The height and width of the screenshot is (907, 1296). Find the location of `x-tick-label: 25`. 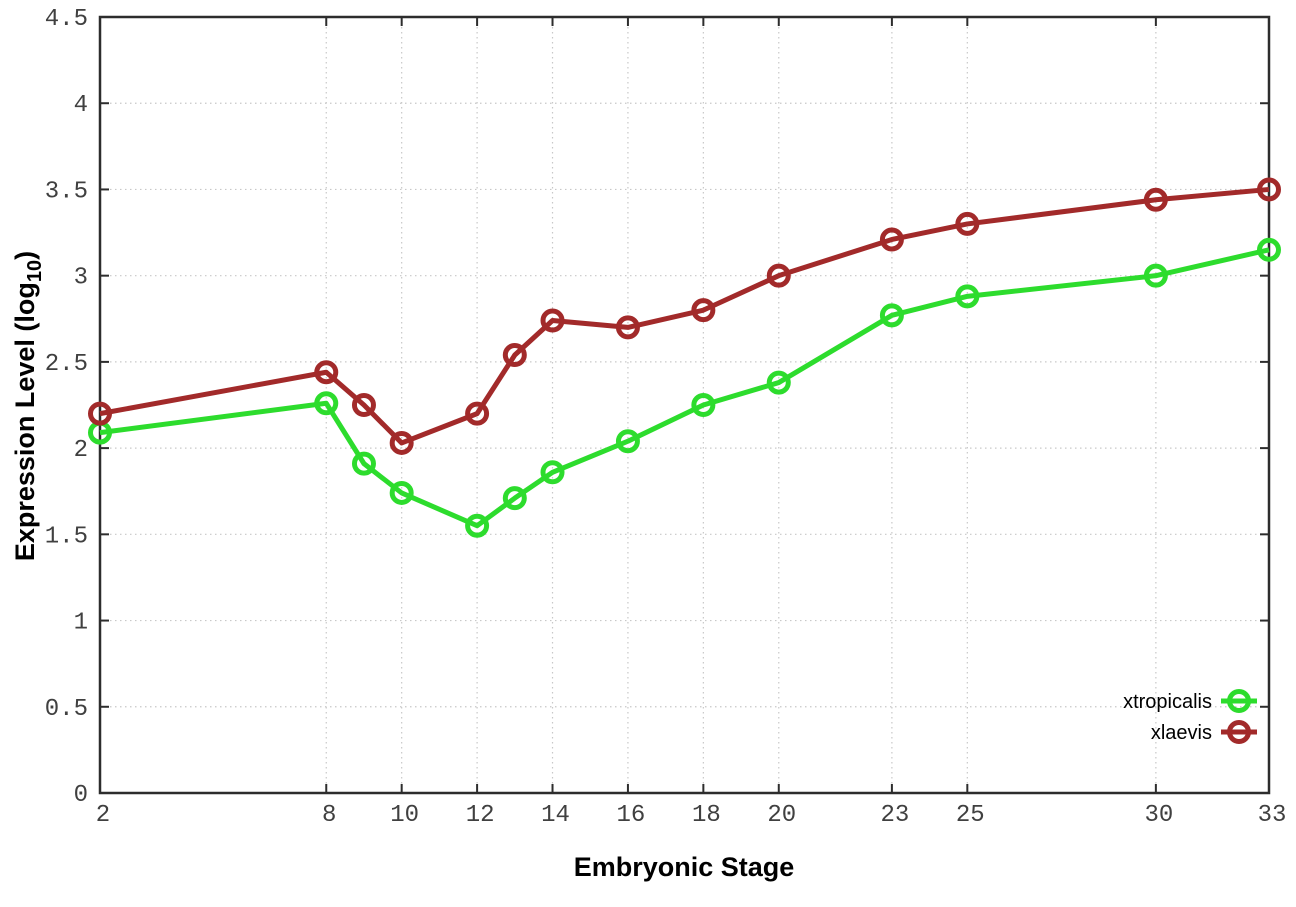

x-tick-label: 25 is located at coordinates (970, 815).